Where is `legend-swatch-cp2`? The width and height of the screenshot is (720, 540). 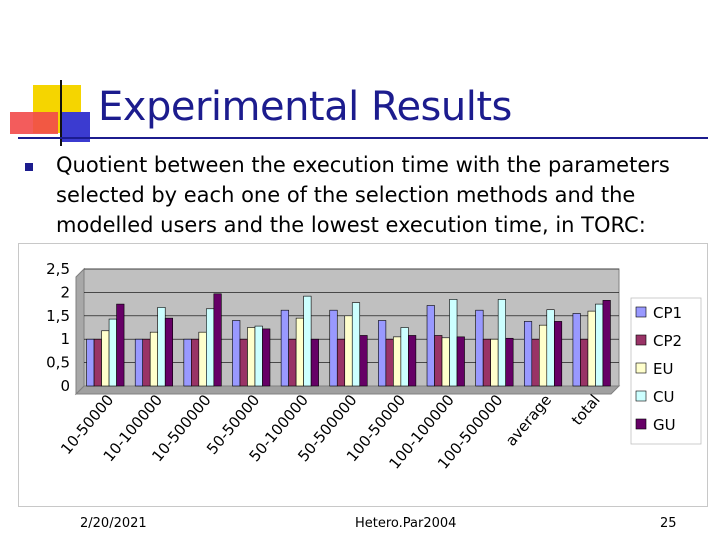 legend-swatch-cp2 is located at coordinates (641, 340).